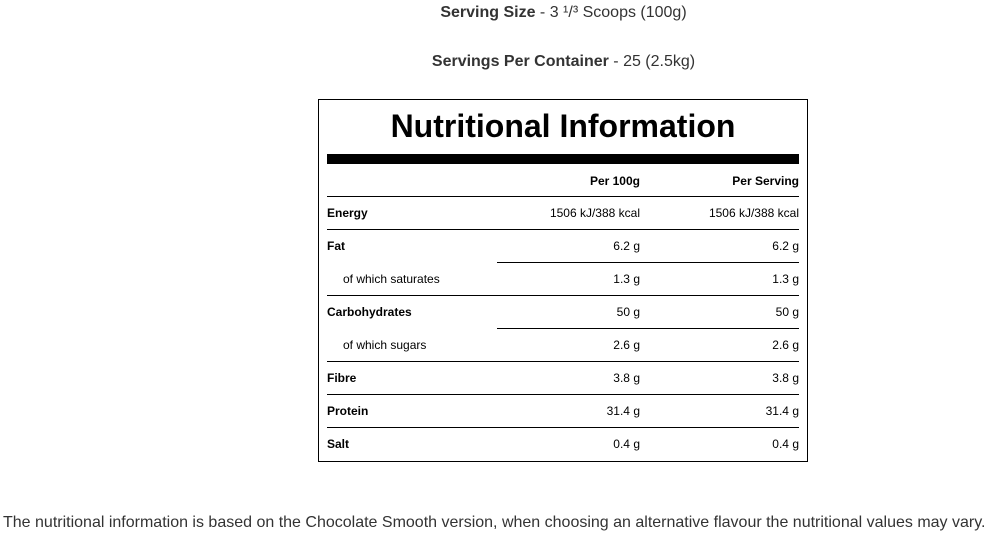 The image size is (987, 534). I want to click on row-label: Salt, so click(338, 444).